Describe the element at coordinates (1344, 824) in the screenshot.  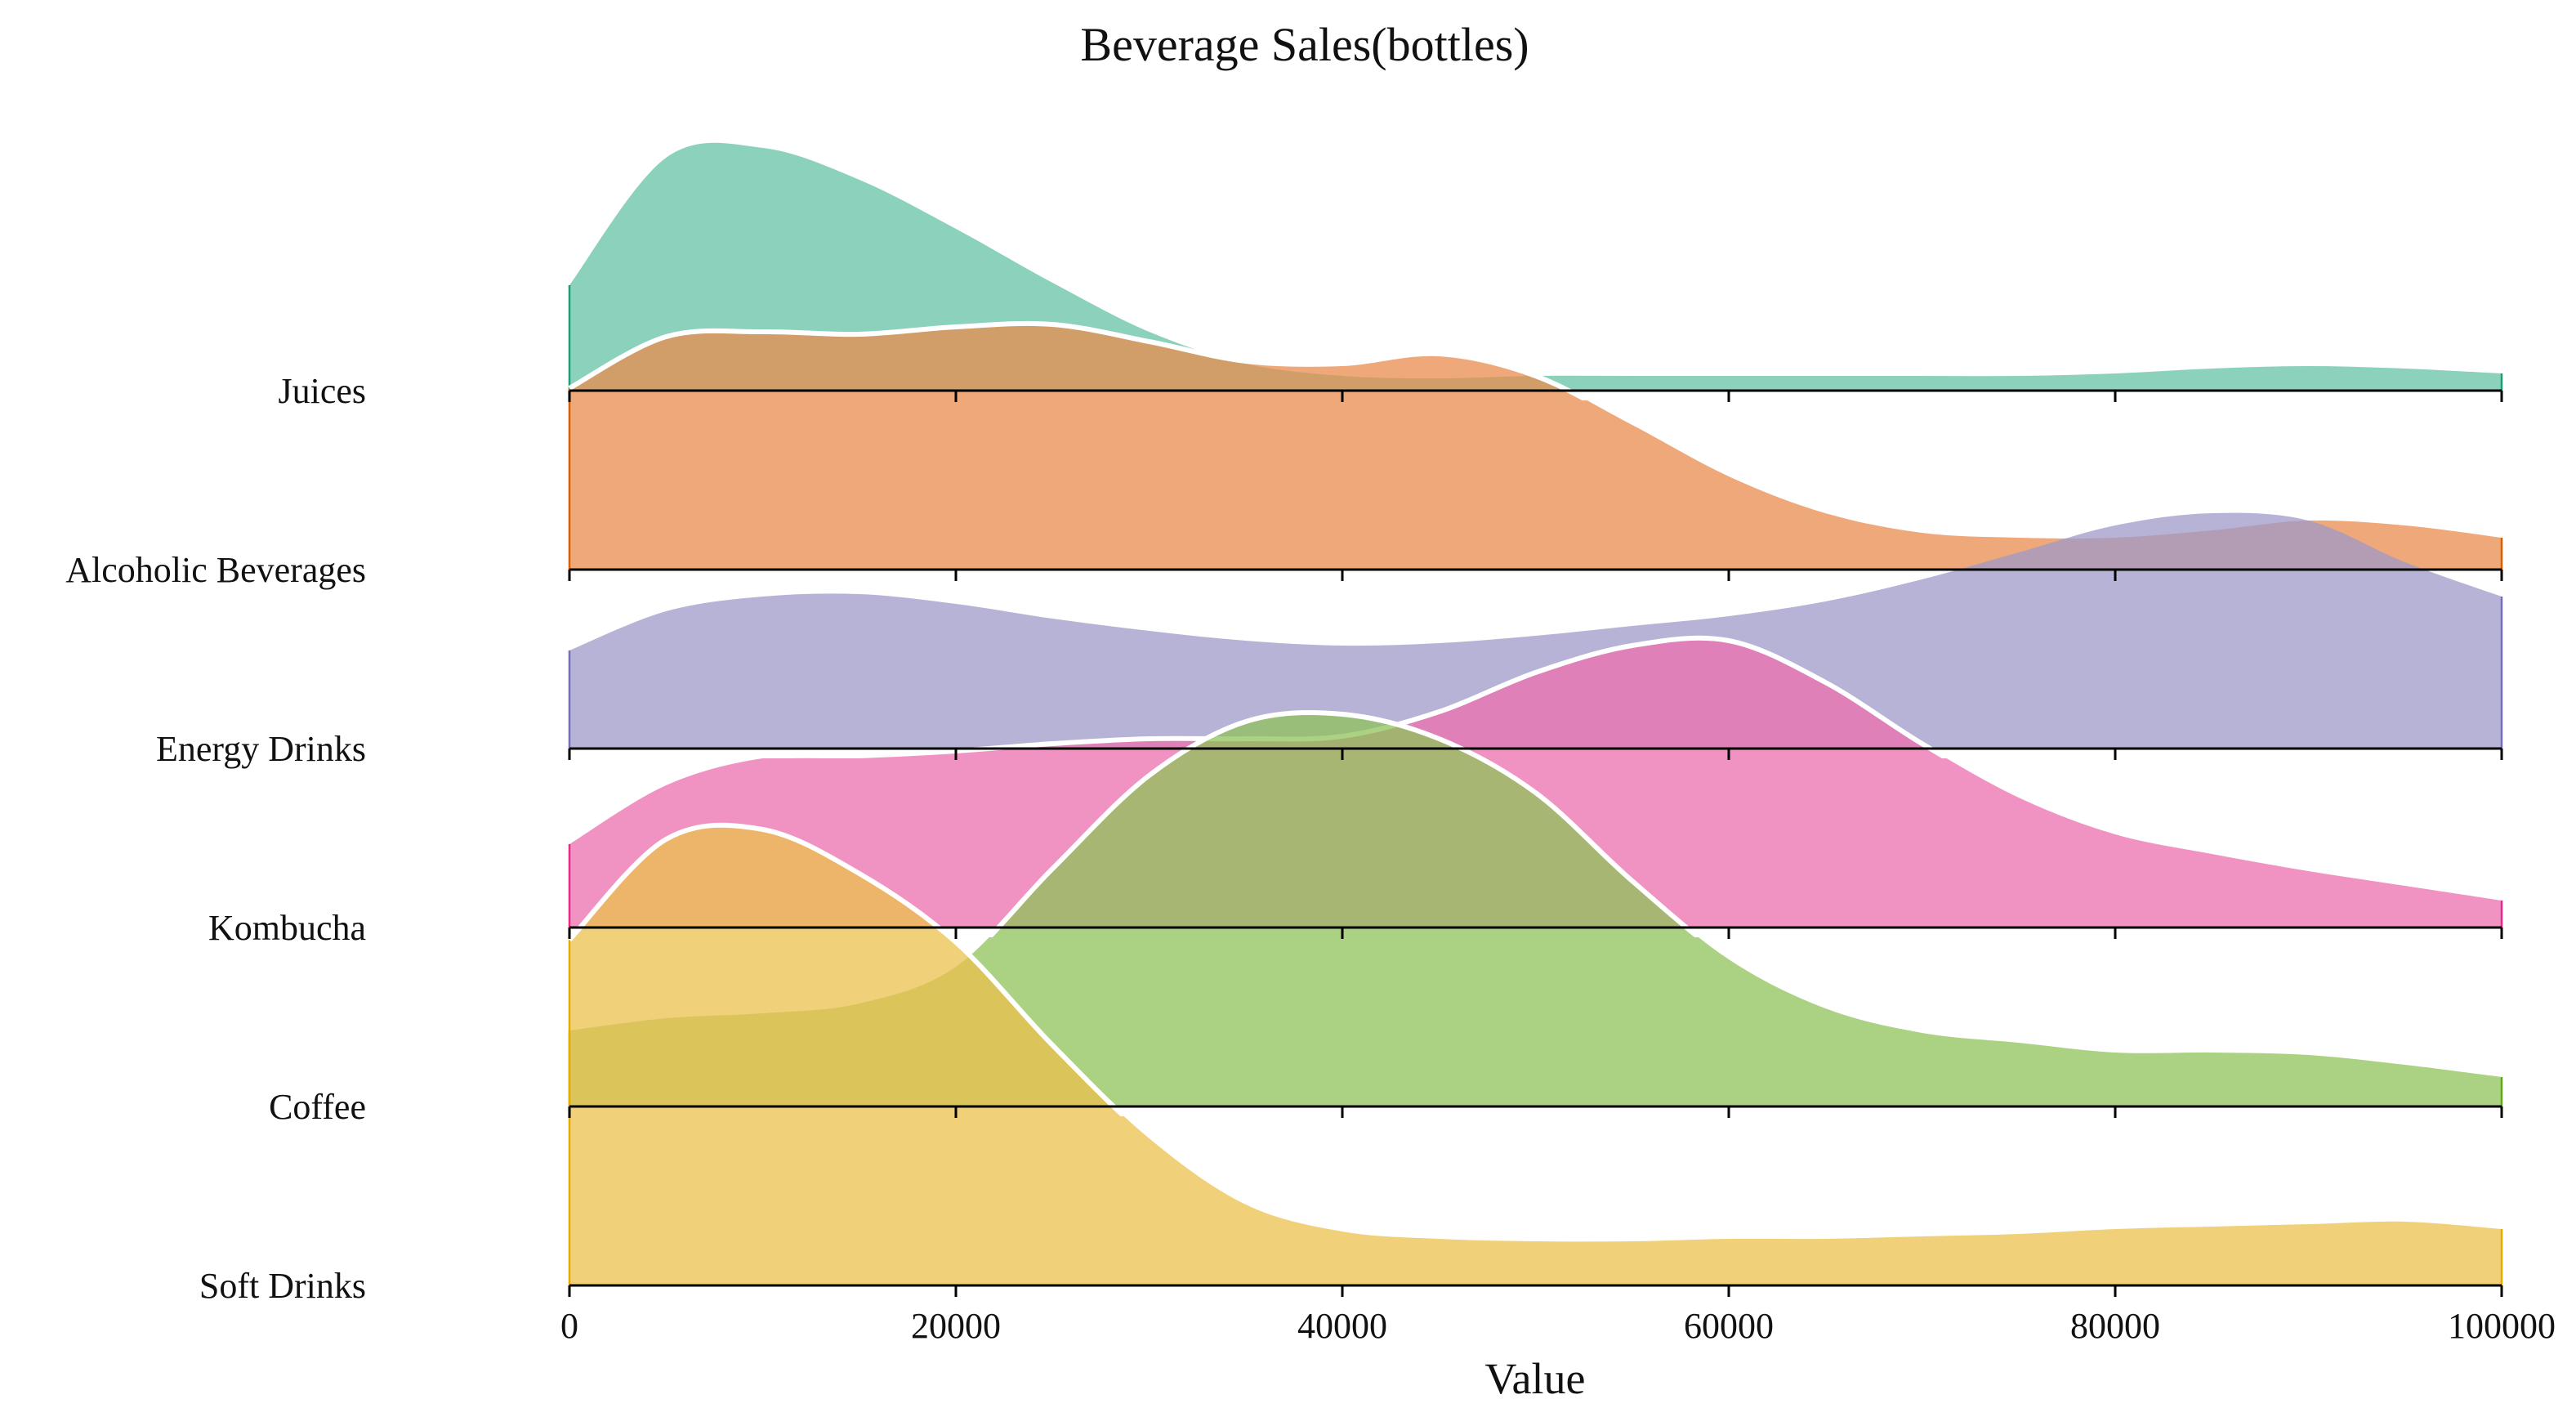
I see `ridge-outline-coffee` at that location.